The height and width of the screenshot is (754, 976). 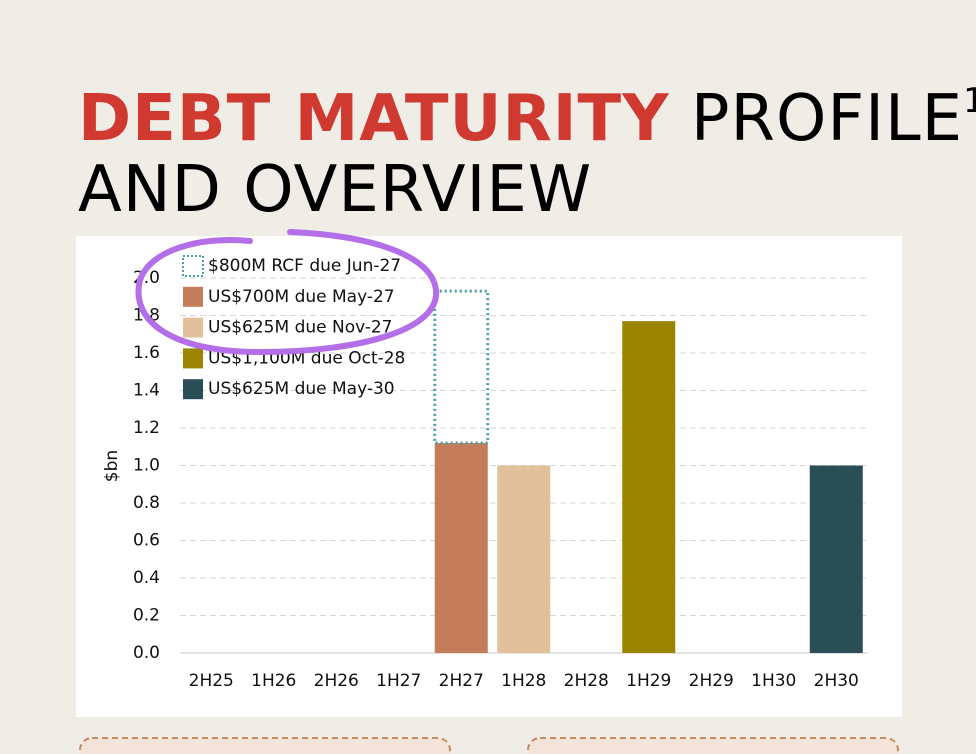 What do you see at coordinates (146, 503) in the screenshot?
I see `y-tick-label: 0.8` at bounding box center [146, 503].